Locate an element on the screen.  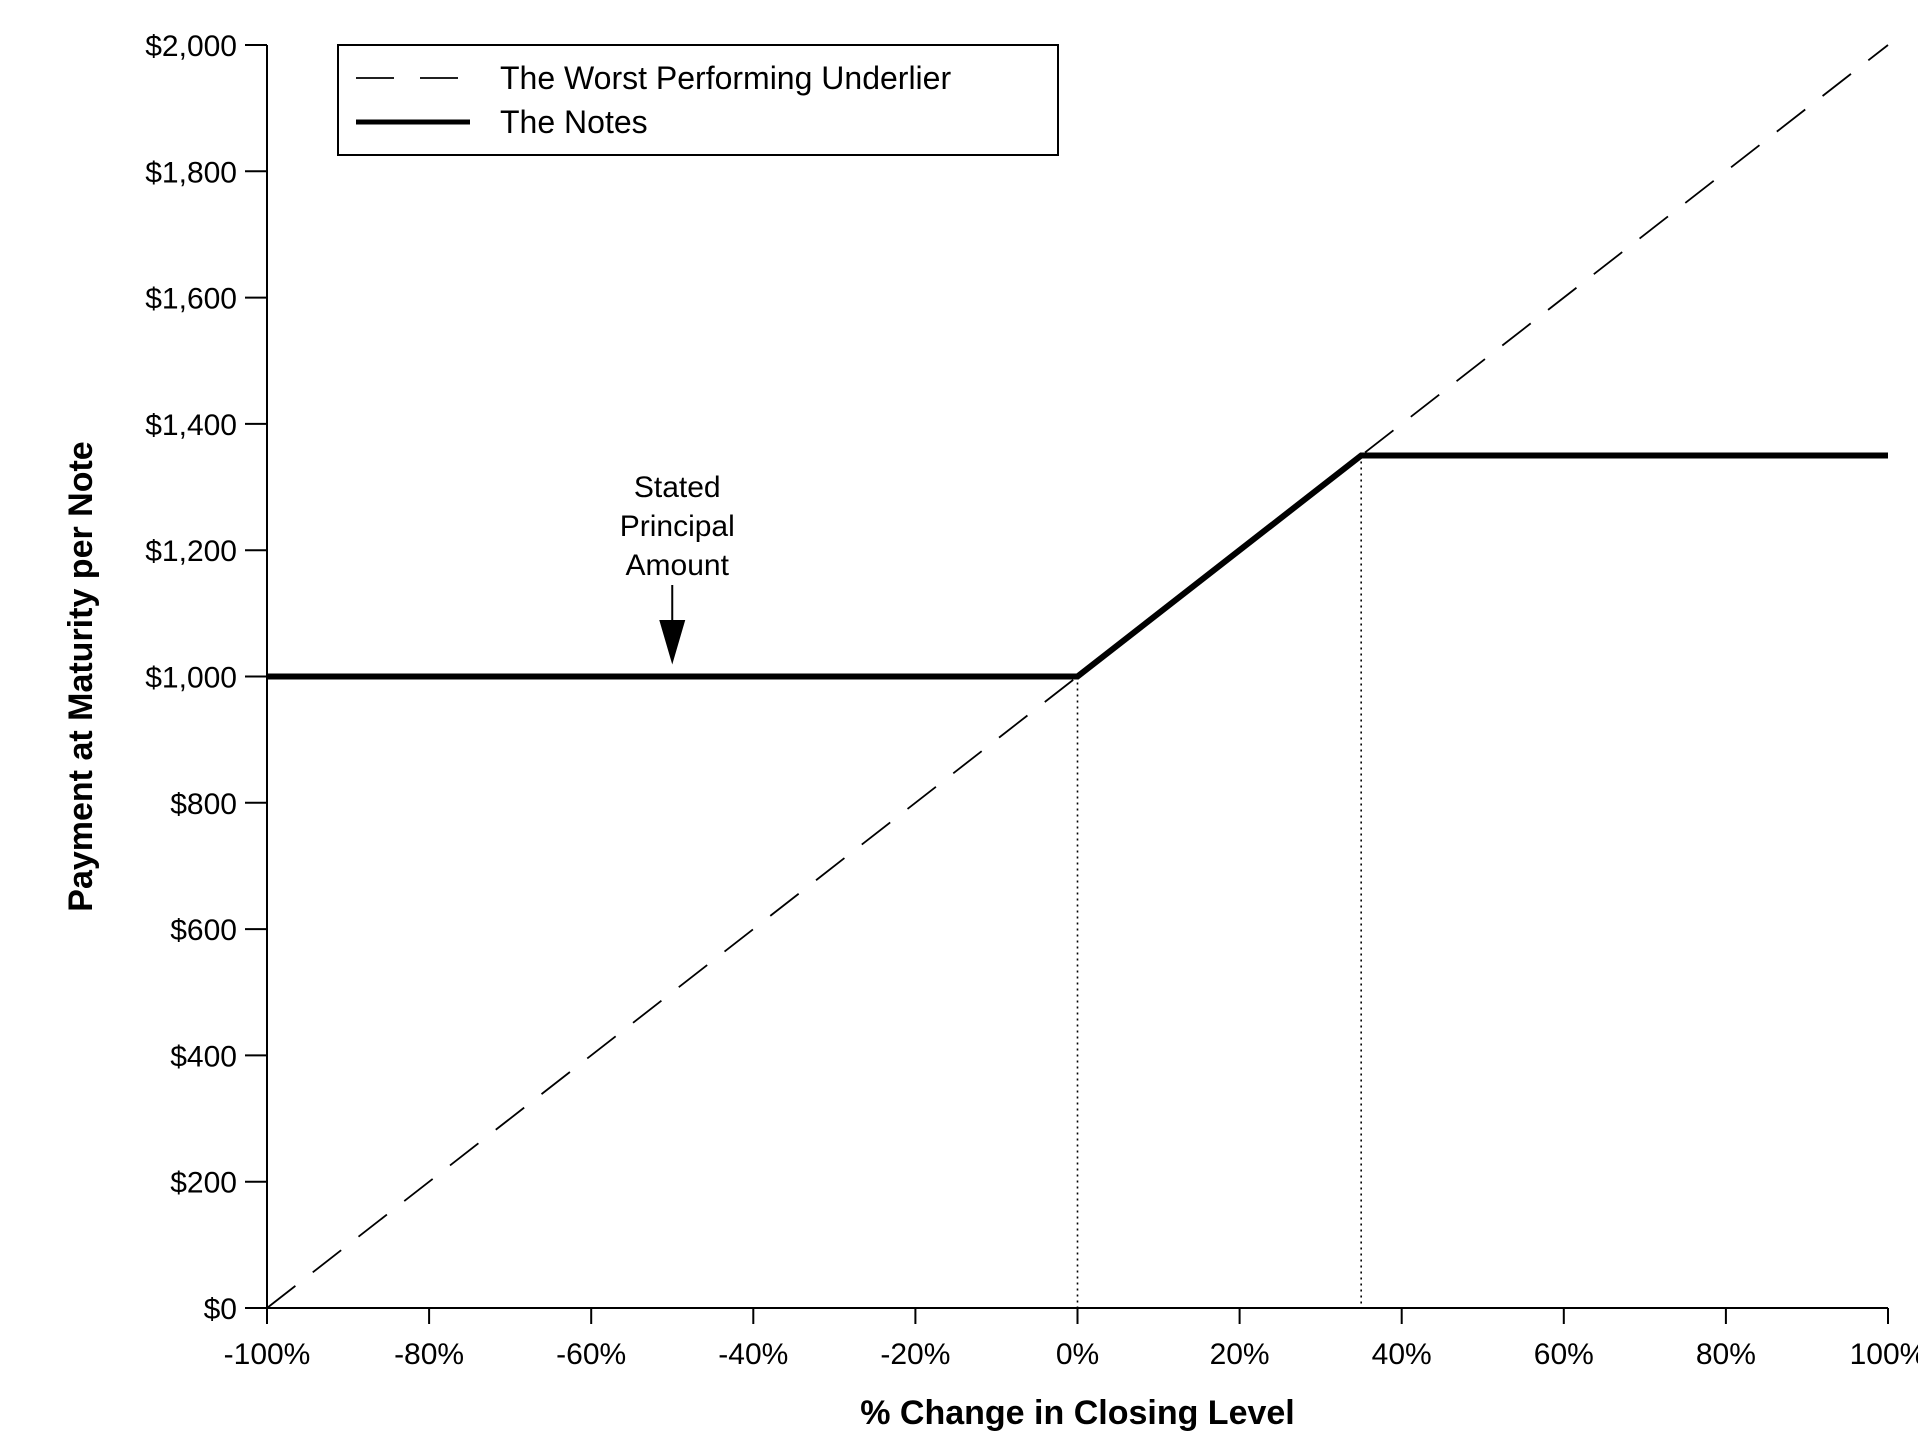
x-tick-label: 40% is located at coordinates (1402, 1354).